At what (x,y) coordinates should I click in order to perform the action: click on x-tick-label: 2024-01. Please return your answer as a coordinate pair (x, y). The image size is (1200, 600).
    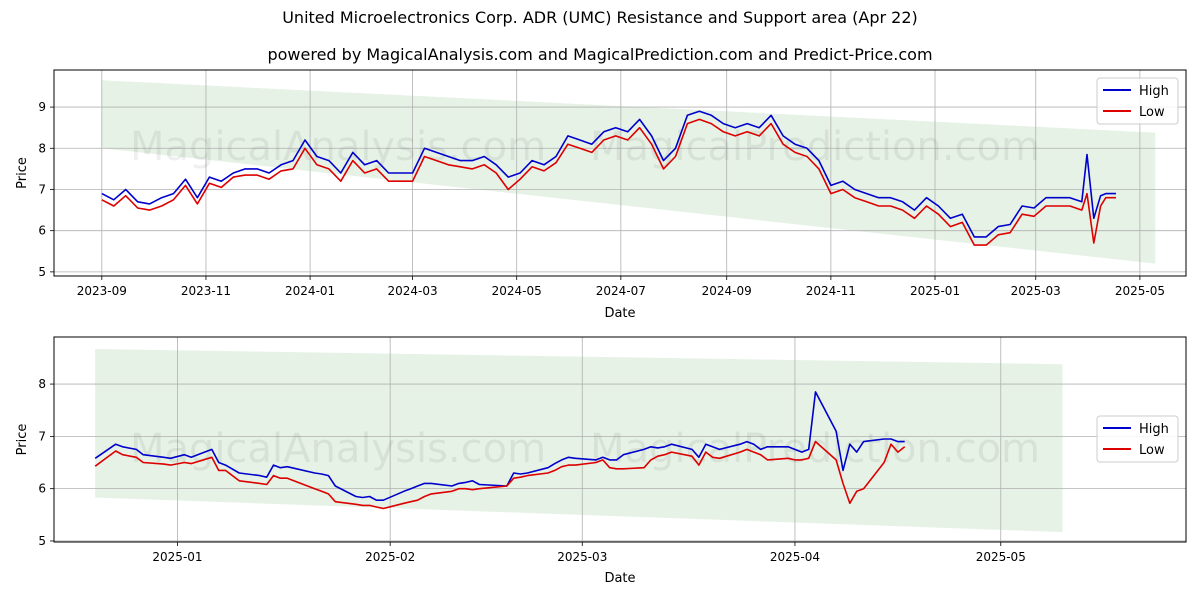
    Looking at the image, I should click on (310, 291).